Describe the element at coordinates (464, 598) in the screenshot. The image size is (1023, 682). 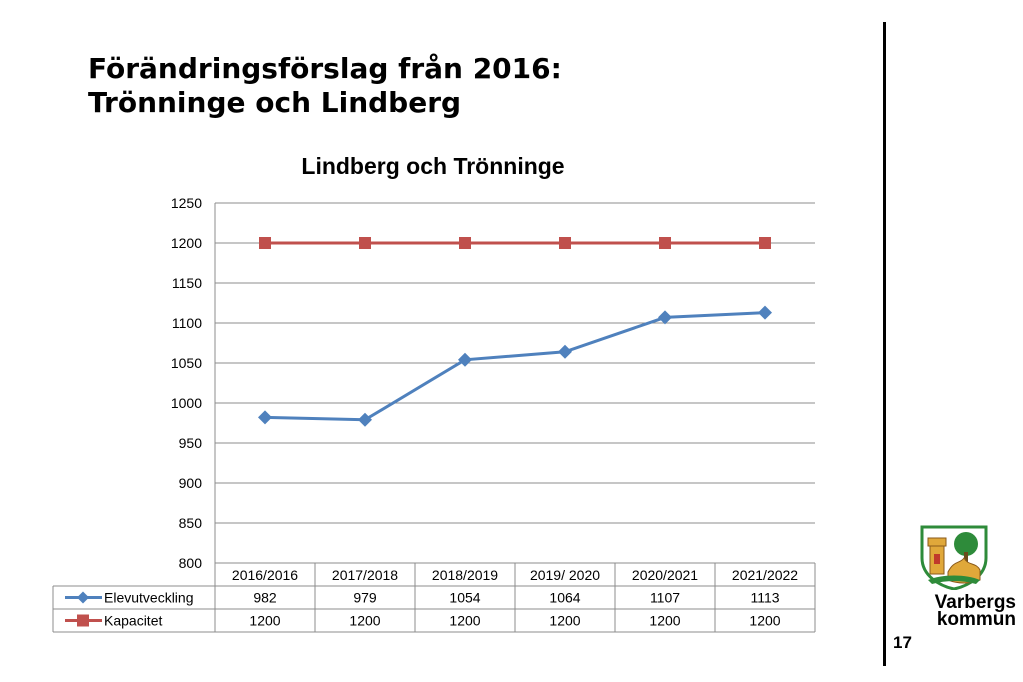
I see `table-value: 1054` at that location.